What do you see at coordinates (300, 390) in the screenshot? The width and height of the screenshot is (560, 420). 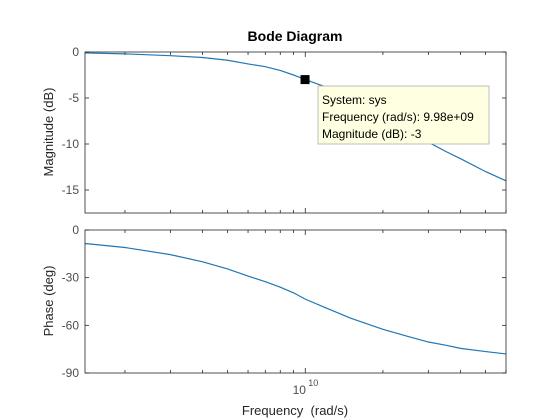 I see `x-tick-label-base: 10` at bounding box center [300, 390].